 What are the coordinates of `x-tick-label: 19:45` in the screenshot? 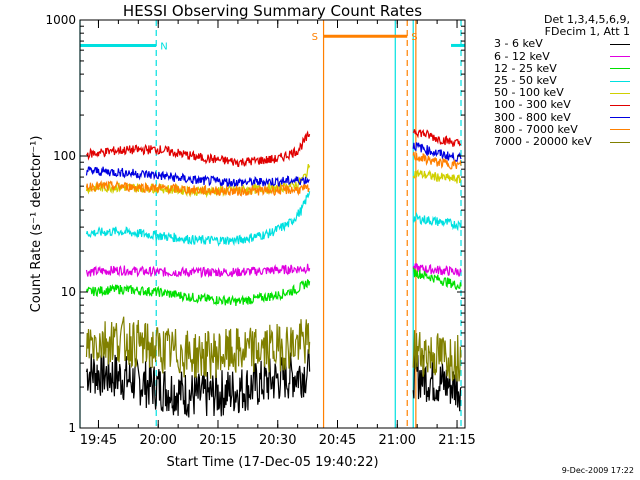 It's located at (98, 440).